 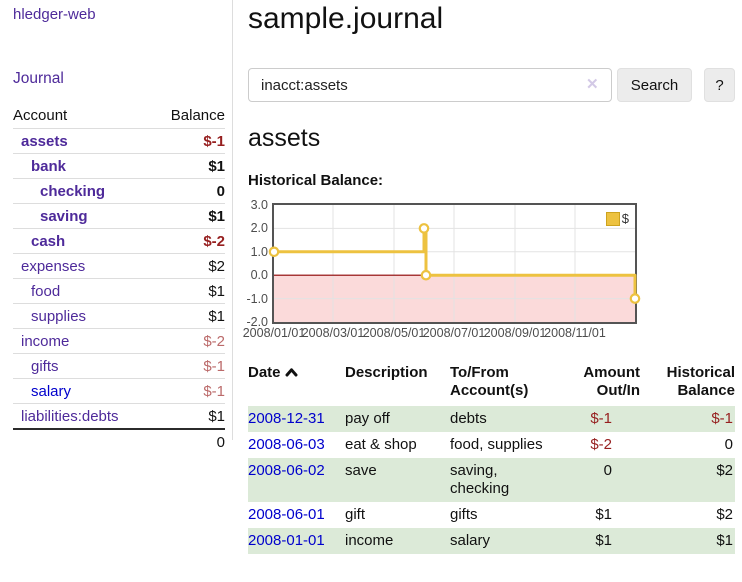 I want to click on y-axis-tick: 3.0, so click(x=259, y=205).